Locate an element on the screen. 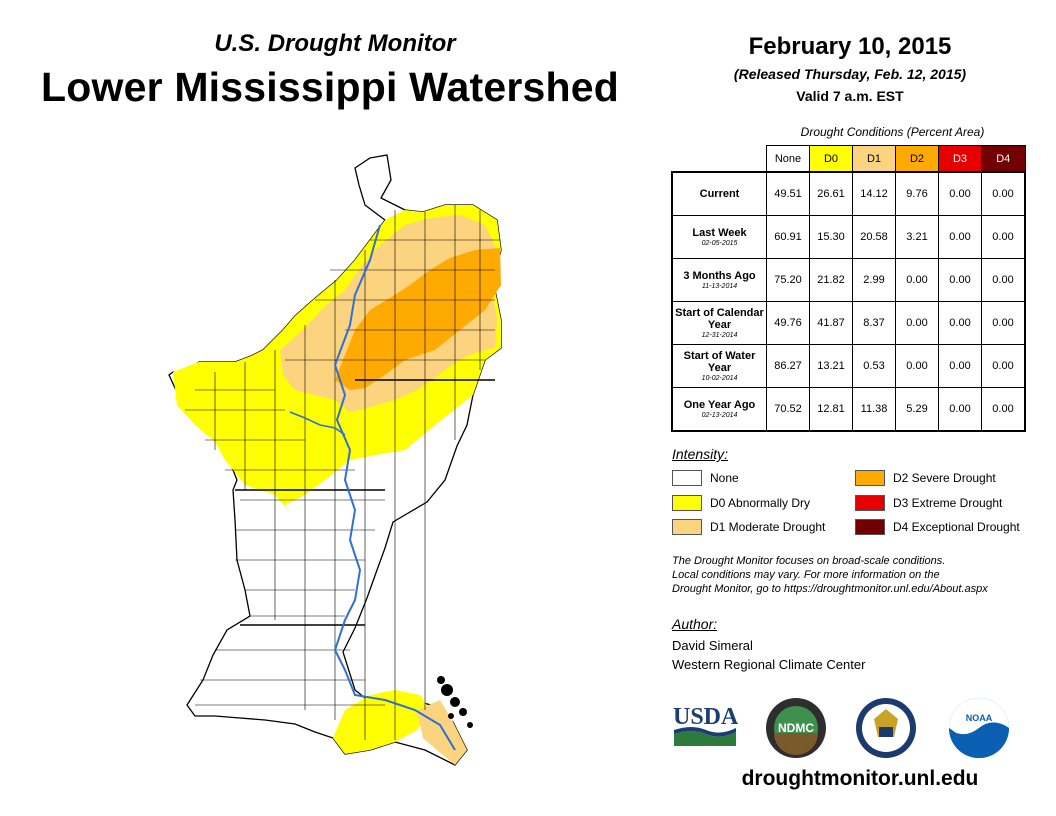  legend-label: None is located at coordinates (724, 478).